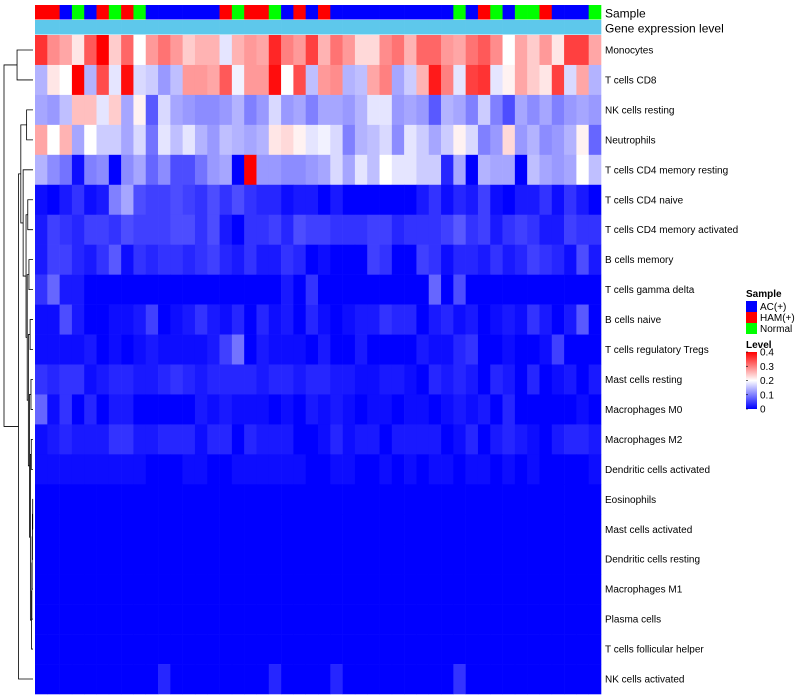 The width and height of the screenshot is (800, 700). What do you see at coordinates (644, 200) in the screenshot?
I see `row-label: T cells CD4 naive` at bounding box center [644, 200].